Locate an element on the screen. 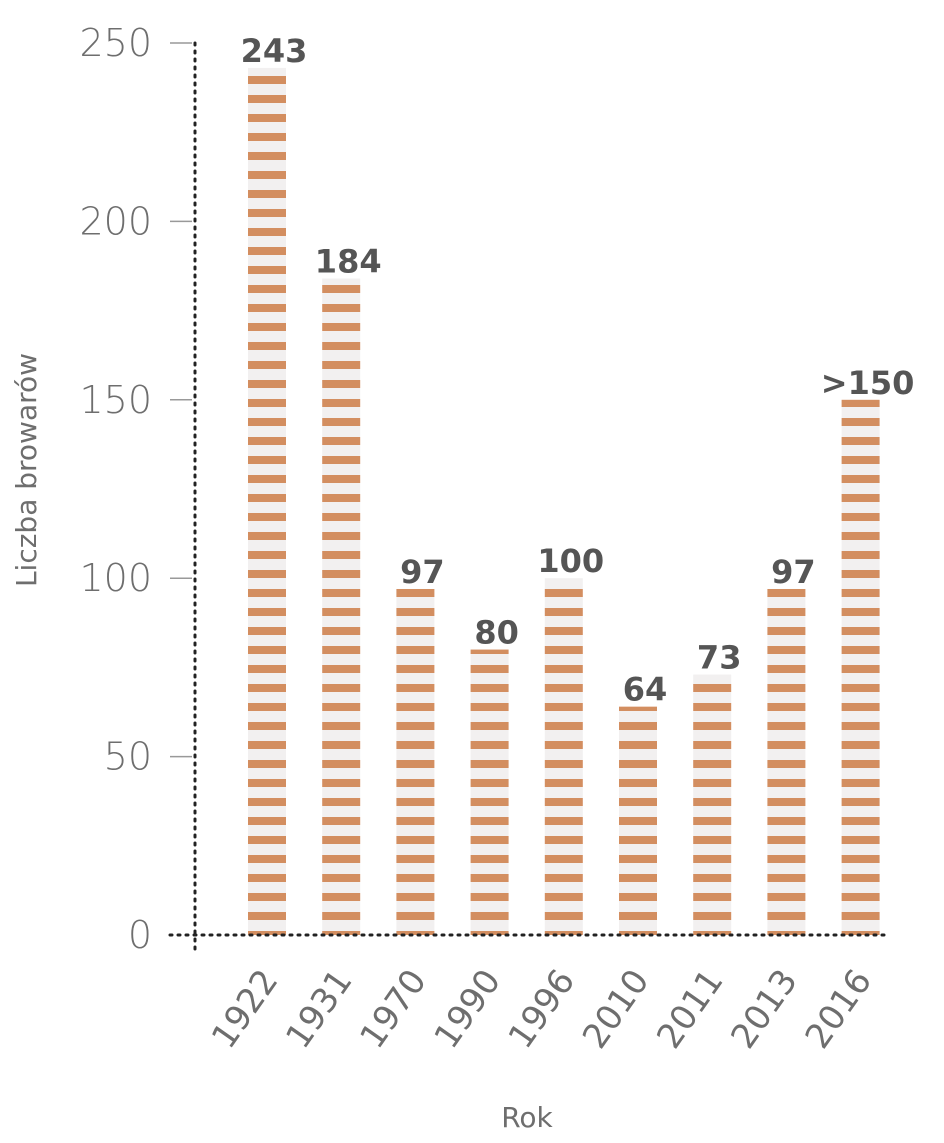 The image size is (944, 1143). x-tick-label-1996: 1996 is located at coordinates (542, 1009).